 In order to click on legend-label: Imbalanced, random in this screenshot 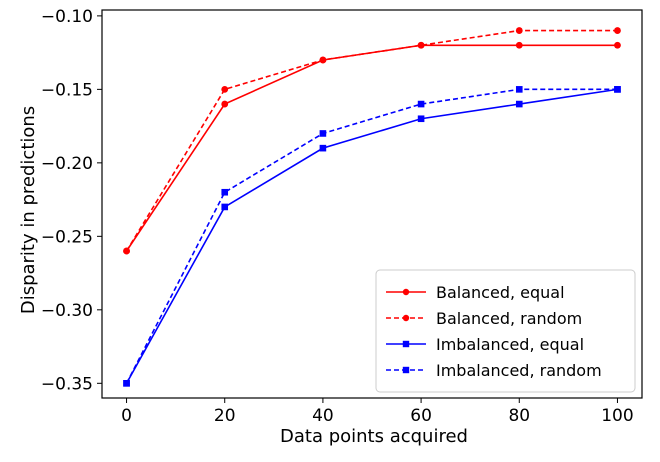, I will do `click(519, 370)`.